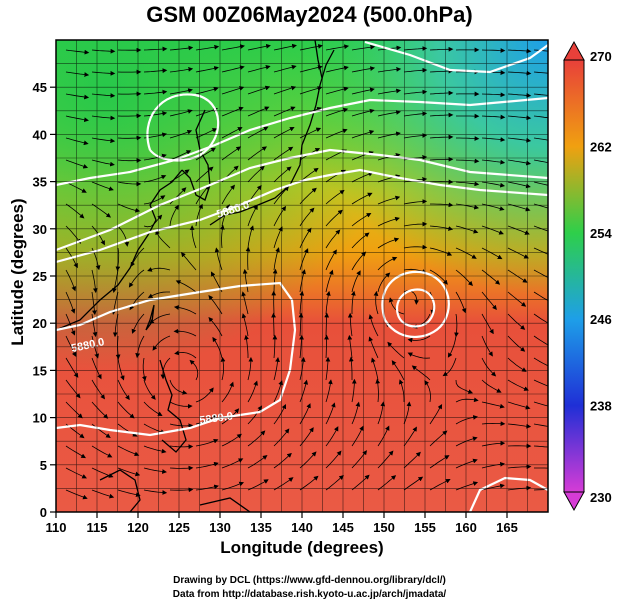 The width and height of the screenshot is (619, 605). Describe the element at coordinates (384, 527) in the screenshot. I see `x-tick-label: 150` at that location.